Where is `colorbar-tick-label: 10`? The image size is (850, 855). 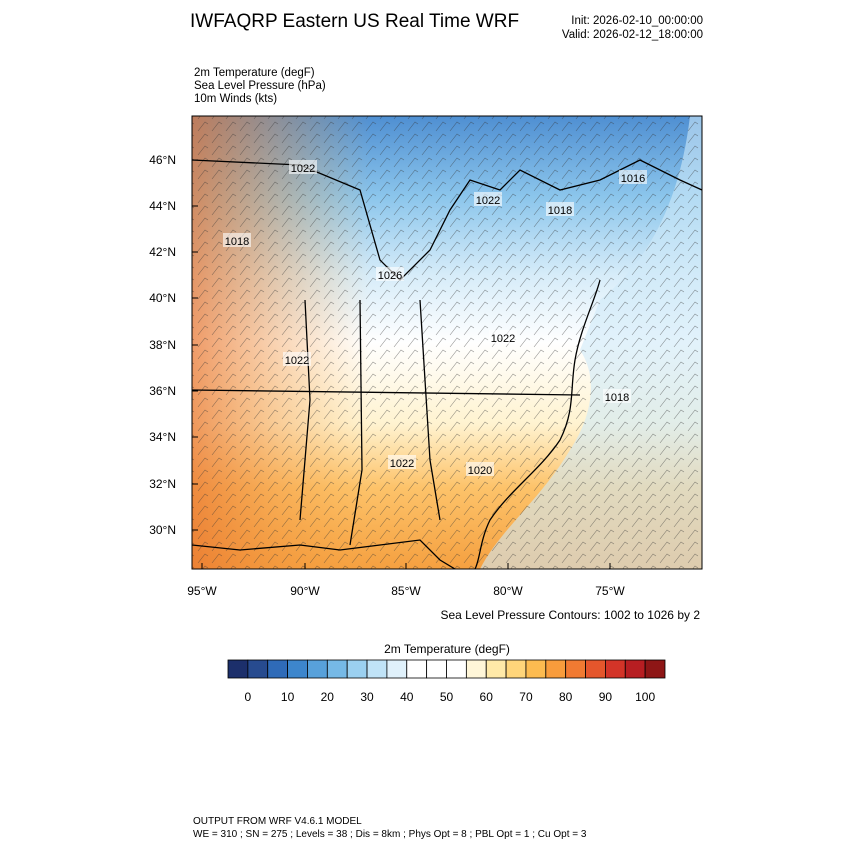 colorbar-tick-label: 10 is located at coordinates (288, 697).